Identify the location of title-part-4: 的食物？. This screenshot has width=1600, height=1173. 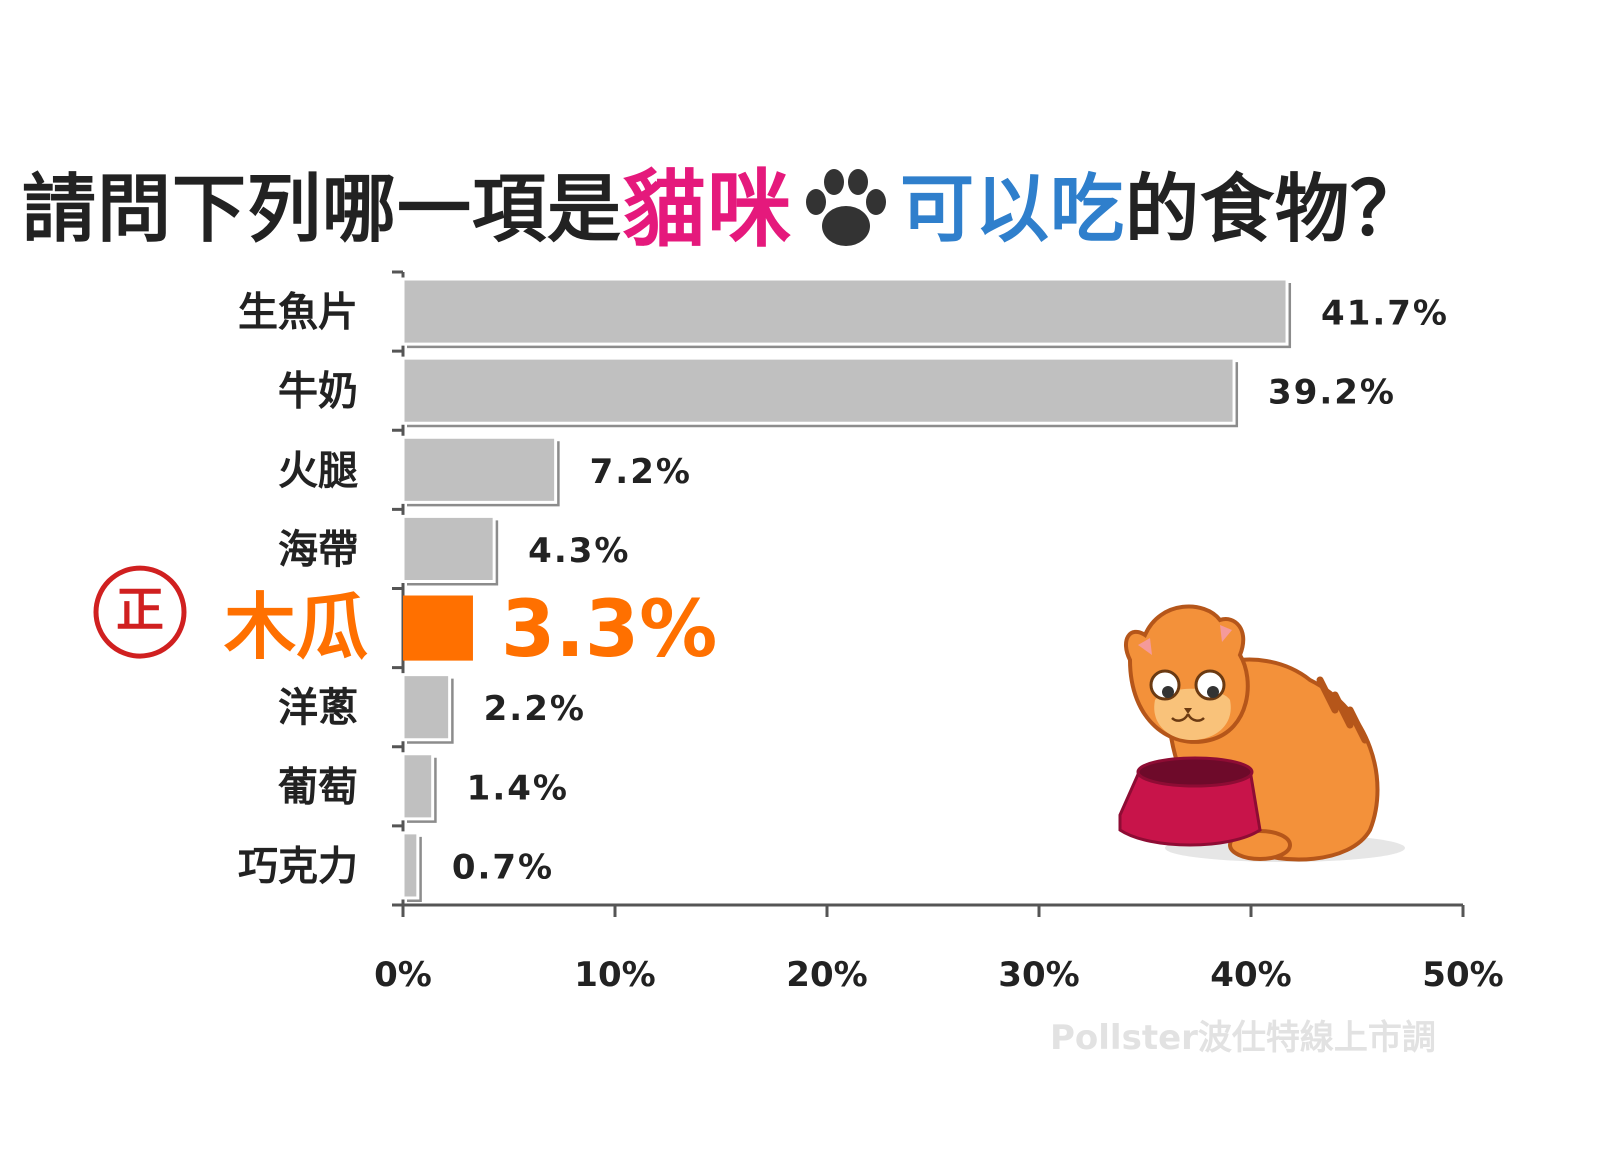
(1275, 209).